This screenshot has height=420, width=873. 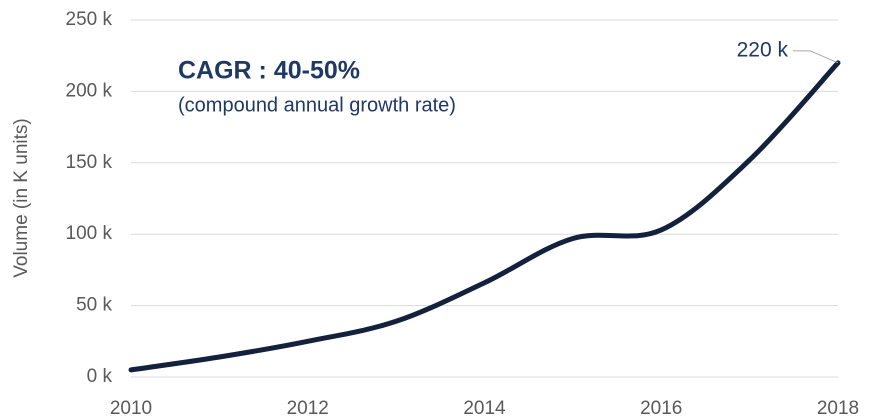 I want to click on x-tick-label: 2018, so click(x=838, y=408).